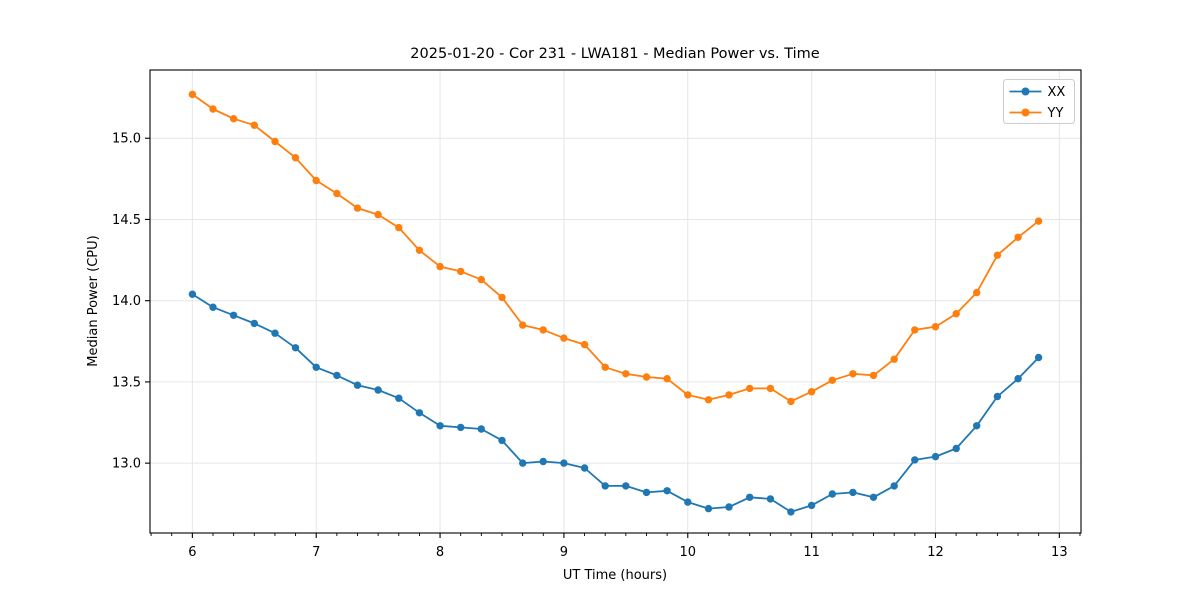 The image size is (1200, 600). I want to click on y-tick-label: 13.0, so click(126, 464).